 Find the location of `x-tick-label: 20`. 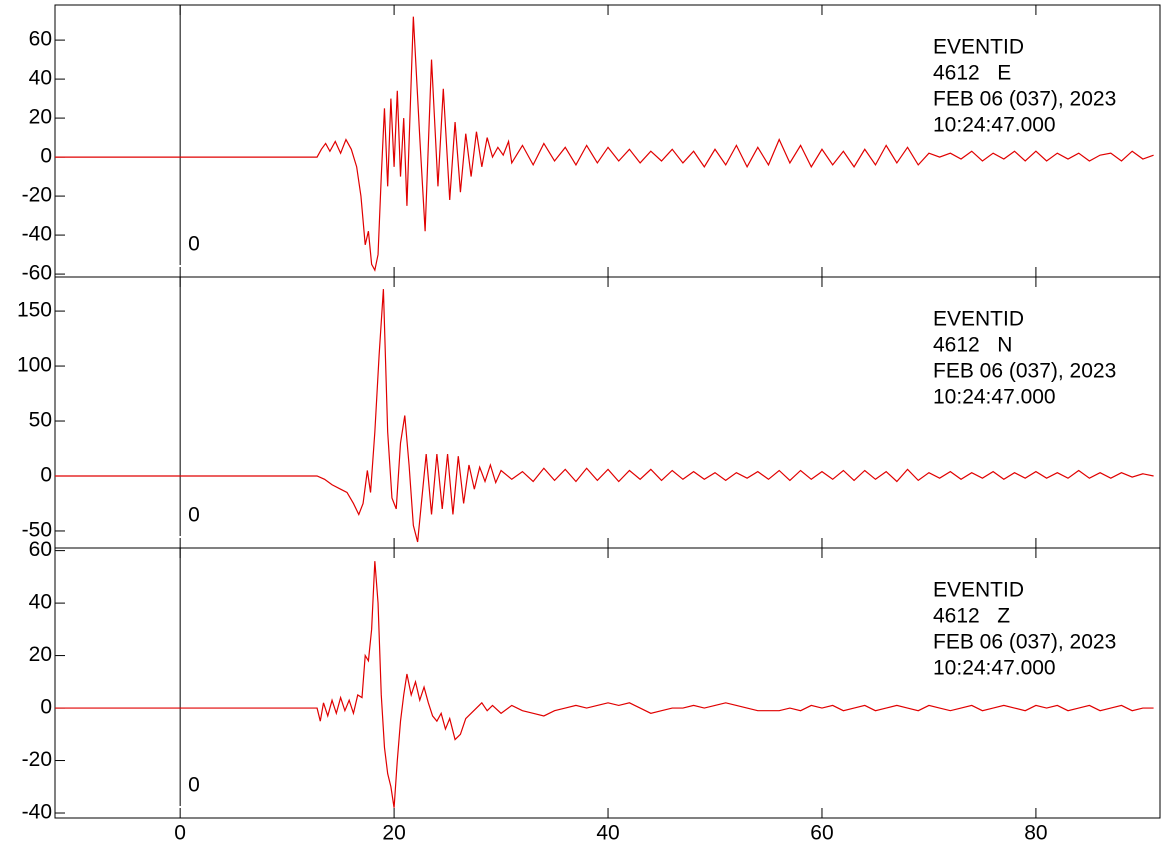

x-tick-label: 20 is located at coordinates (393, 833).